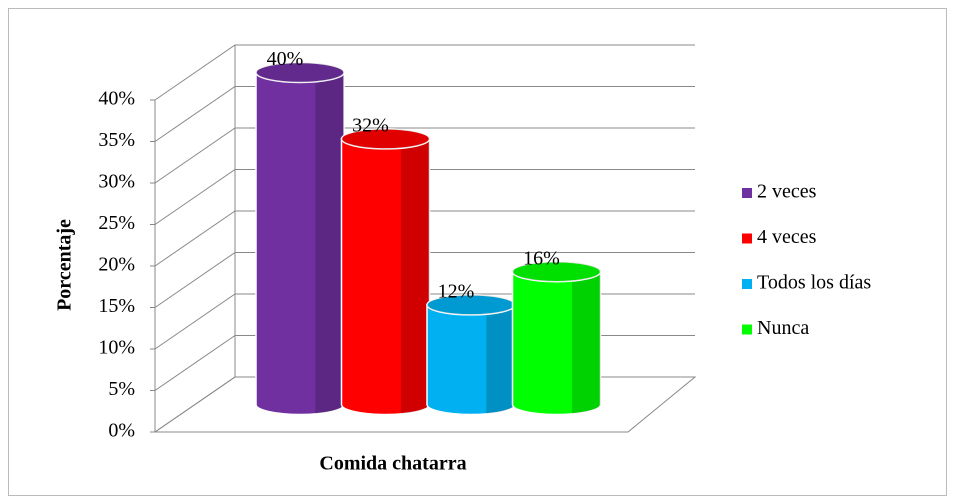 This screenshot has height=504, width=955. Describe the element at coordinates (121, 431) in the screenshot. I see `y-tick-label: 0%` at that location.